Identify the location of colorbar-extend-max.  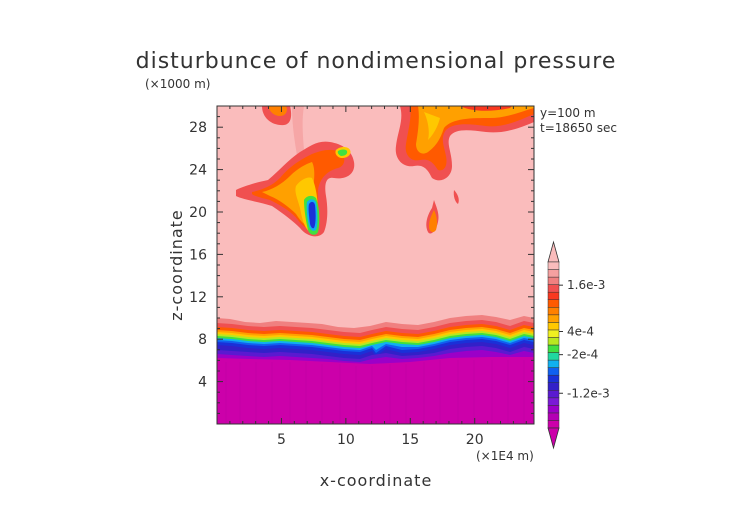
(553, 251).